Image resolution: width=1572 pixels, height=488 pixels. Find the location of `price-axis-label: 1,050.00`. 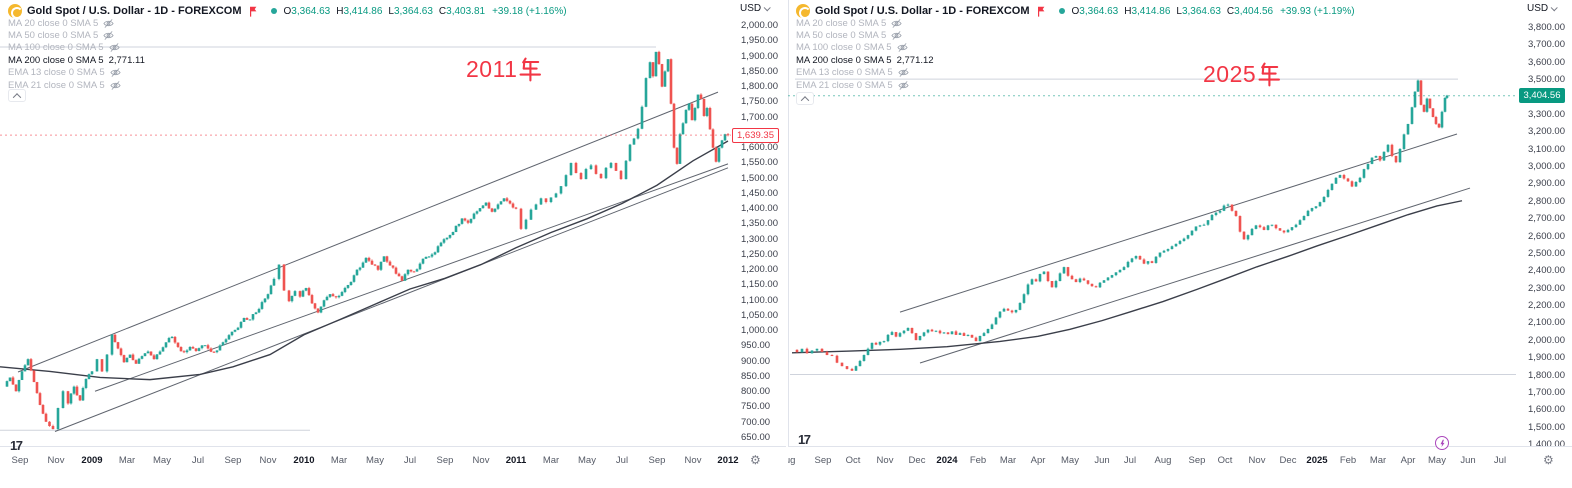

price-axis-label: 1,050.00 is located at coordinates (759, 315).